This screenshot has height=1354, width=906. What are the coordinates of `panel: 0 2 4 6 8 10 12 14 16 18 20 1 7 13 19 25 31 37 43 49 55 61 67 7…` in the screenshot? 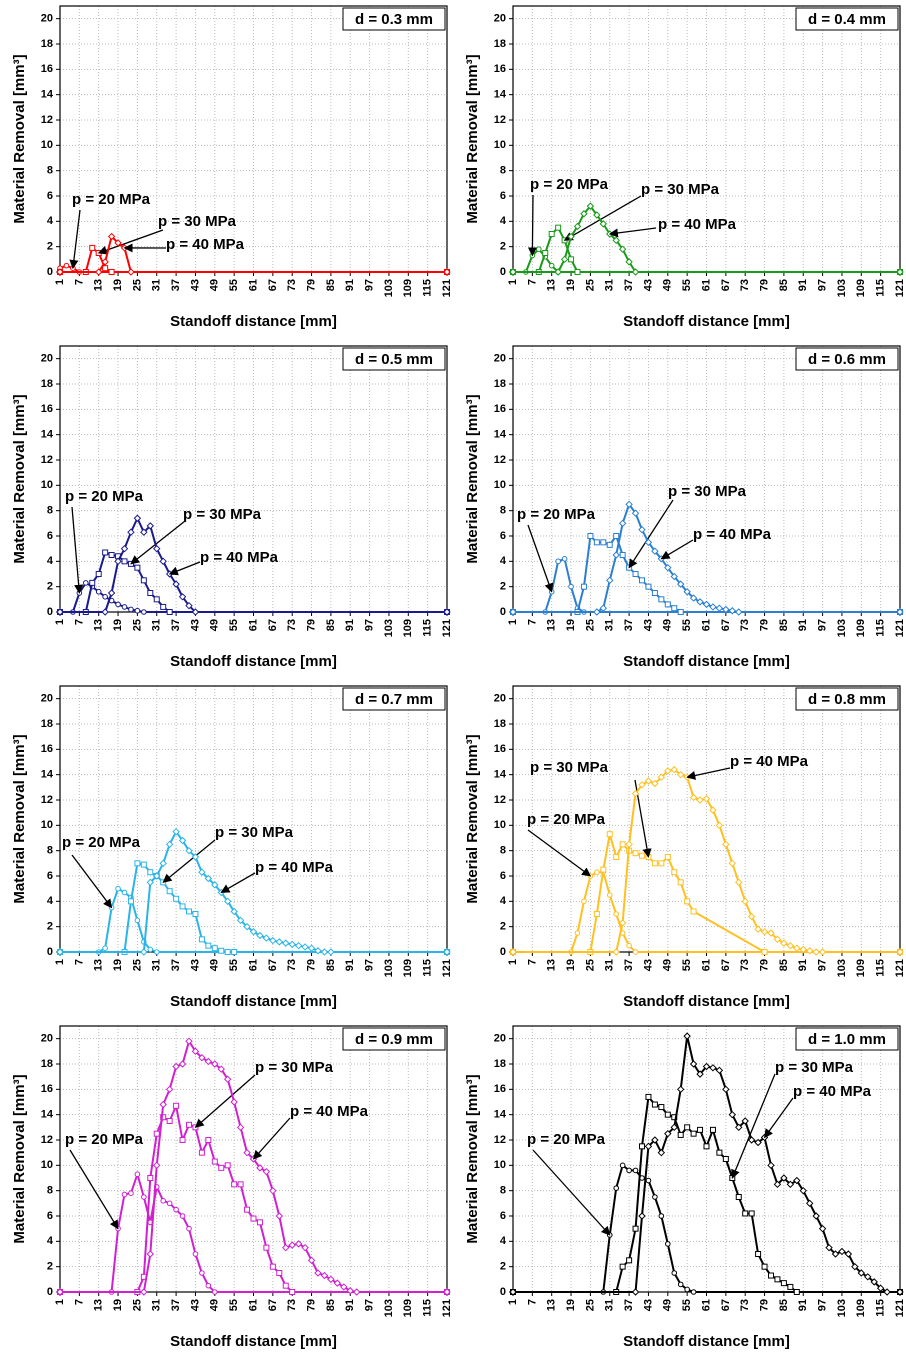 It's located at (232, 1187).